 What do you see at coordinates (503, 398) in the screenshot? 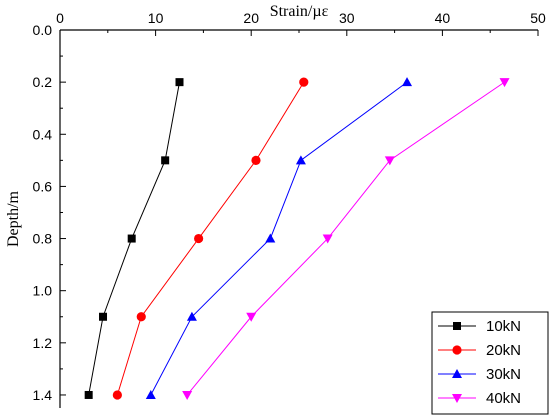
I see `legend-label: 40kN` at bounding box center [503, 398].